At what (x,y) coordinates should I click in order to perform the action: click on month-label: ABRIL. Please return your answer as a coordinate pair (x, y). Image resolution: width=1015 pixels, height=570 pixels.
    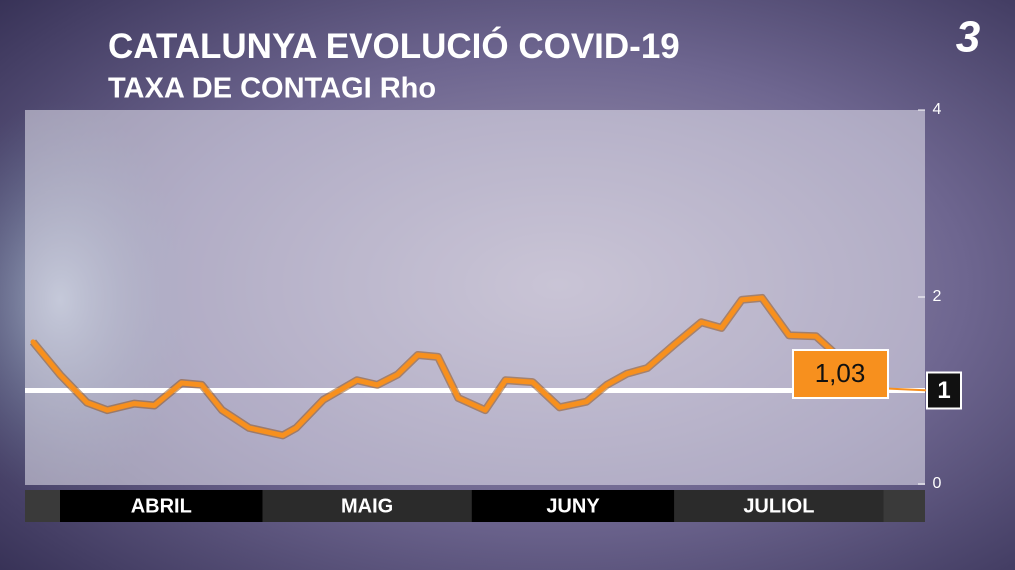
    Looking at the image, I should click on (161, 506).